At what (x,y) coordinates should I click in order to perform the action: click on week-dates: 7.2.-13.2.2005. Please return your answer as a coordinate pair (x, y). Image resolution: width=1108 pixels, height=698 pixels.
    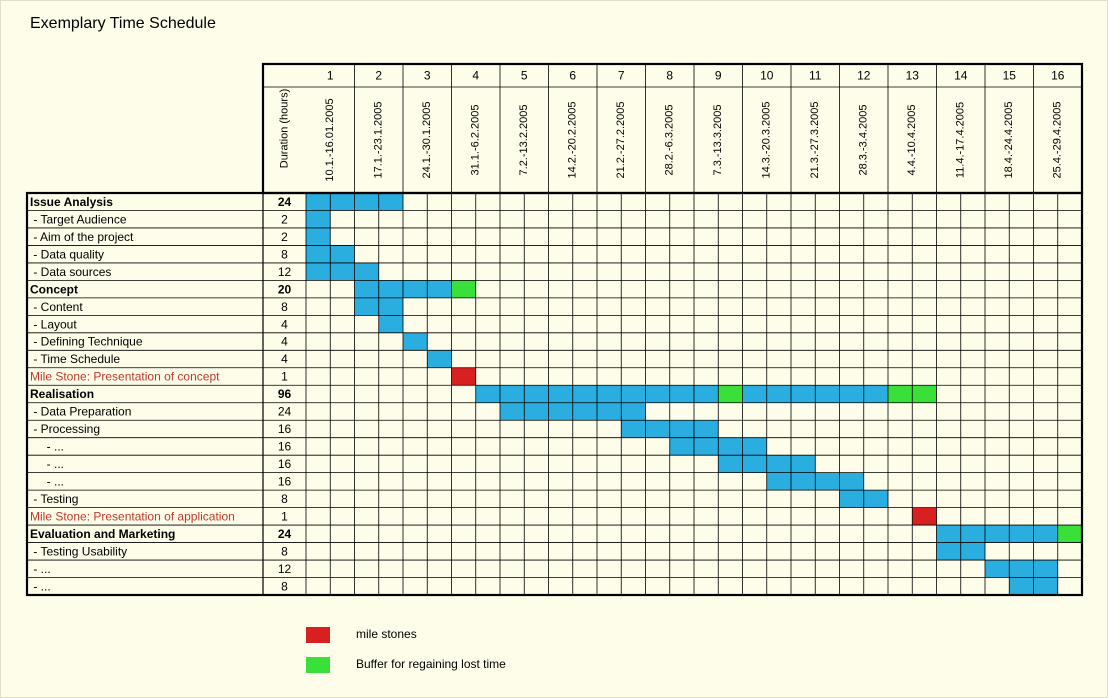
    Looking at the image, I should click on (524, 140).